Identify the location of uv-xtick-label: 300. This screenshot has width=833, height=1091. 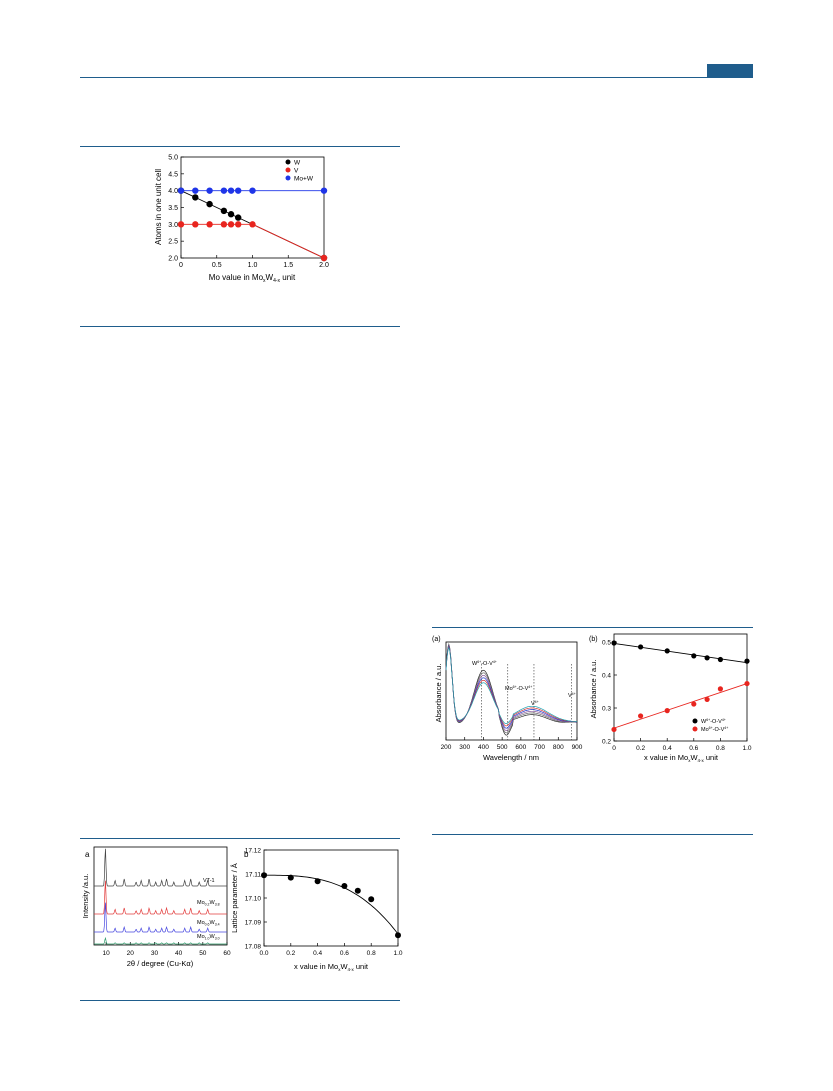
(464, 747).